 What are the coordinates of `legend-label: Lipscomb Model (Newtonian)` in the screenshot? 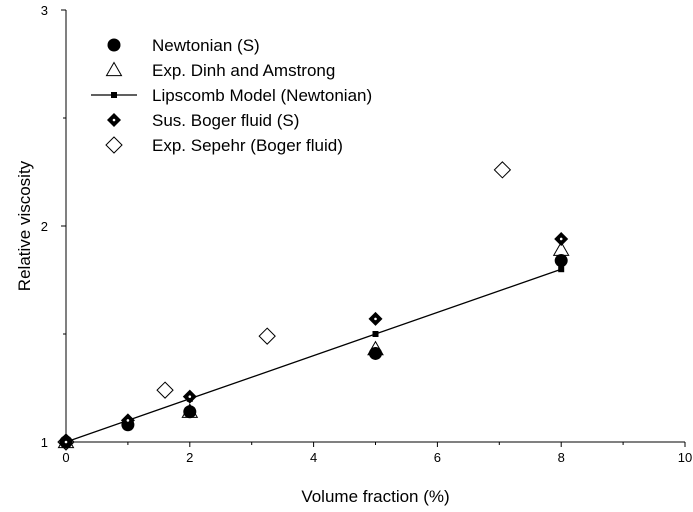 It's located at (262, 95).